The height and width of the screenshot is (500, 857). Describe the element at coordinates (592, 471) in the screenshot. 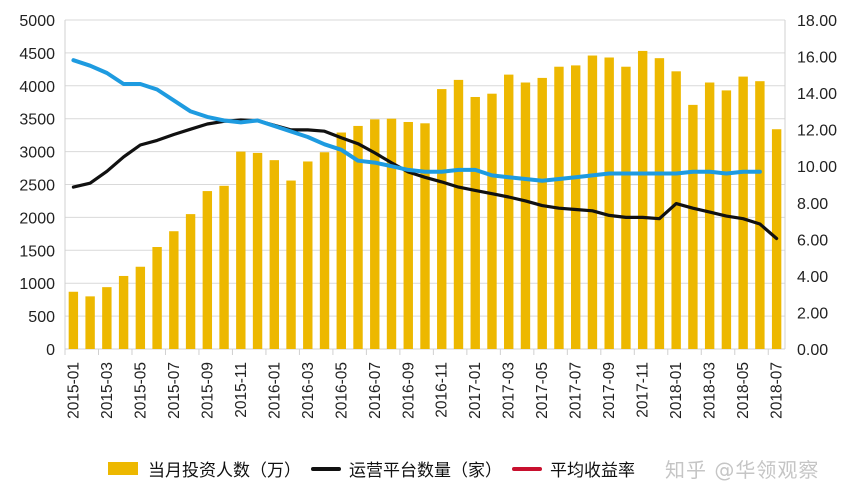

I see `legend-label: 平均收益率` at that location.